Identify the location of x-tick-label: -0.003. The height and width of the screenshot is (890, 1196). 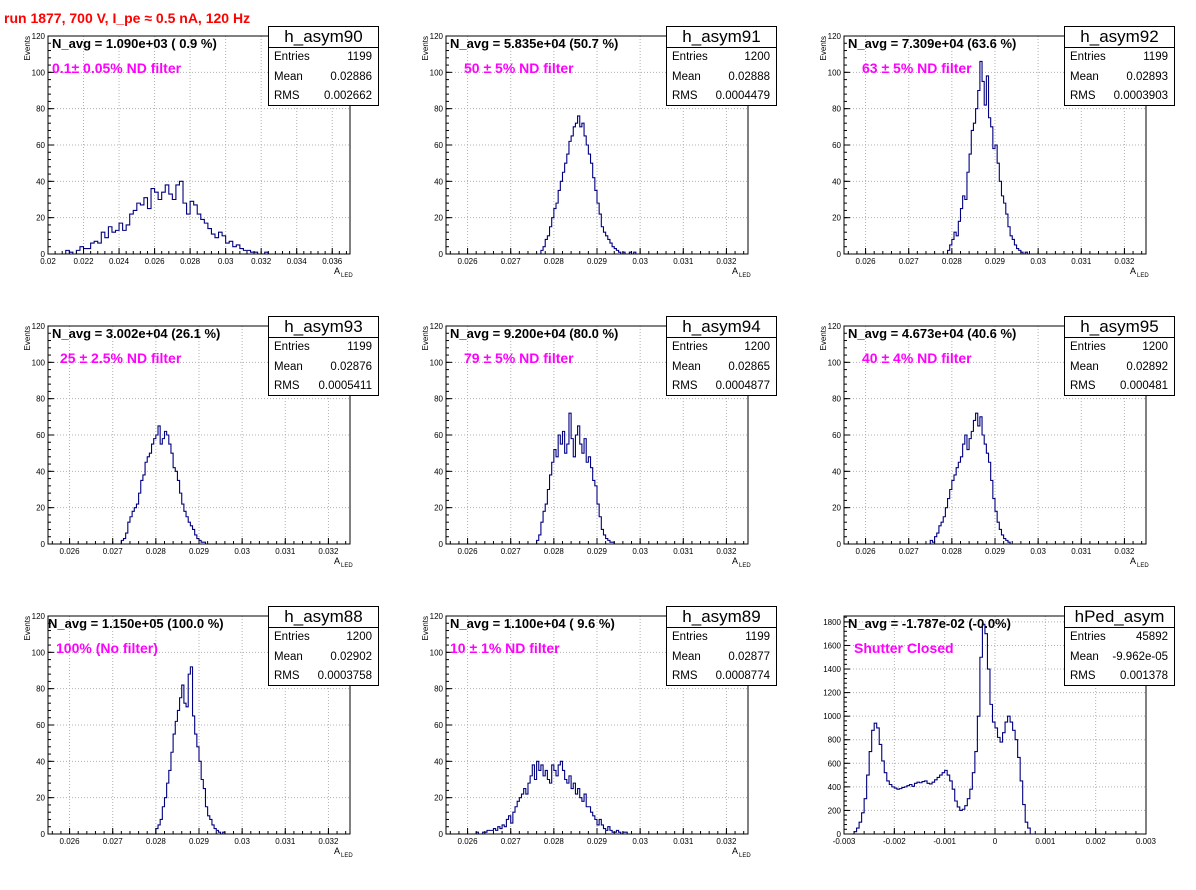
(844, 841).